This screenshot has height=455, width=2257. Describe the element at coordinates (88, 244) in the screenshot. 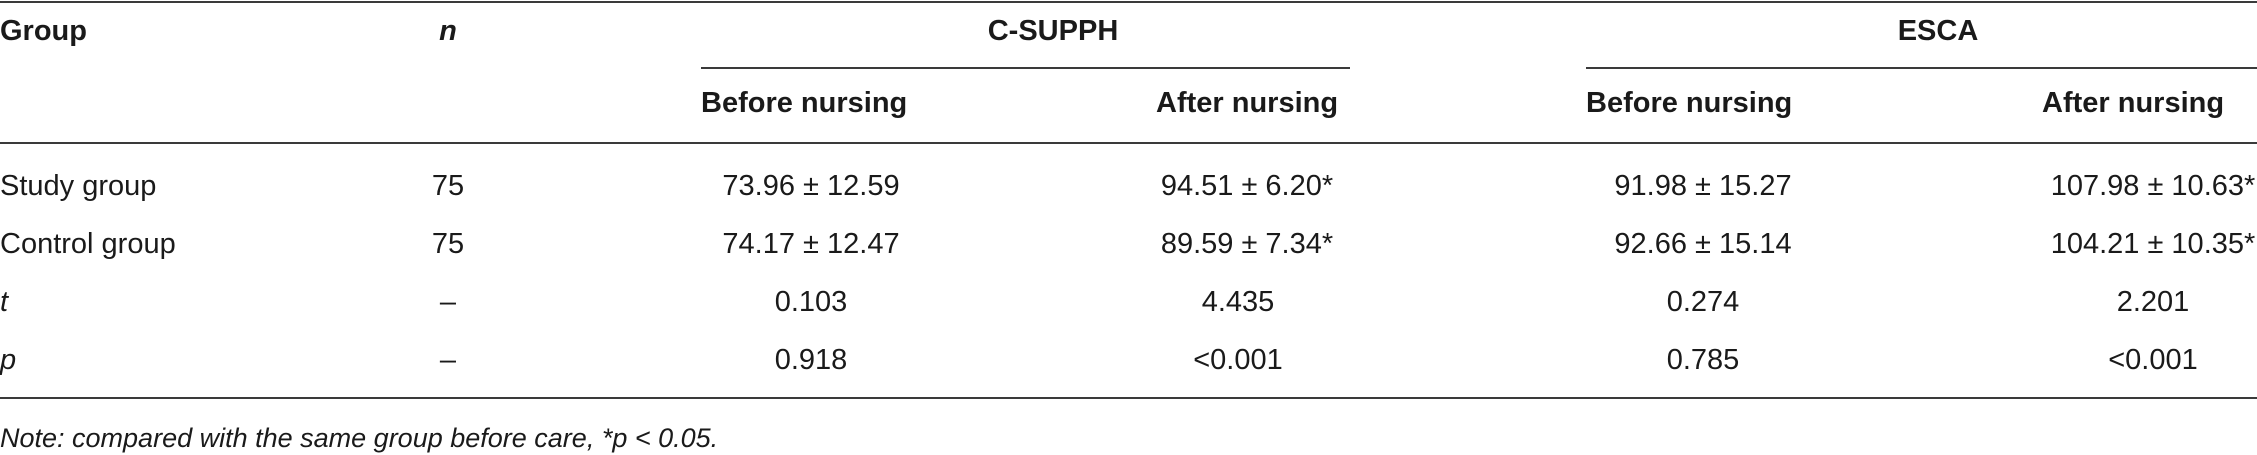

I see `row-control-group-label: Control group` at that location.